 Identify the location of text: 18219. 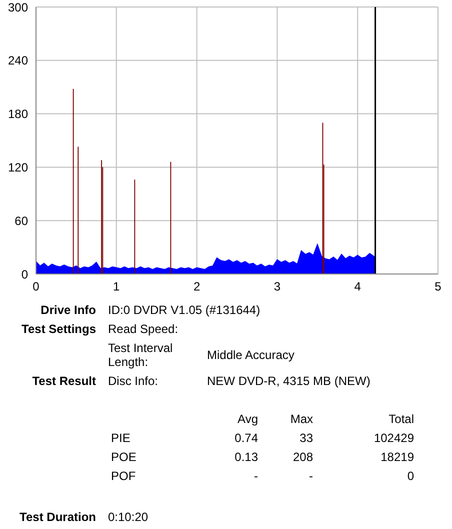
(397, 457).